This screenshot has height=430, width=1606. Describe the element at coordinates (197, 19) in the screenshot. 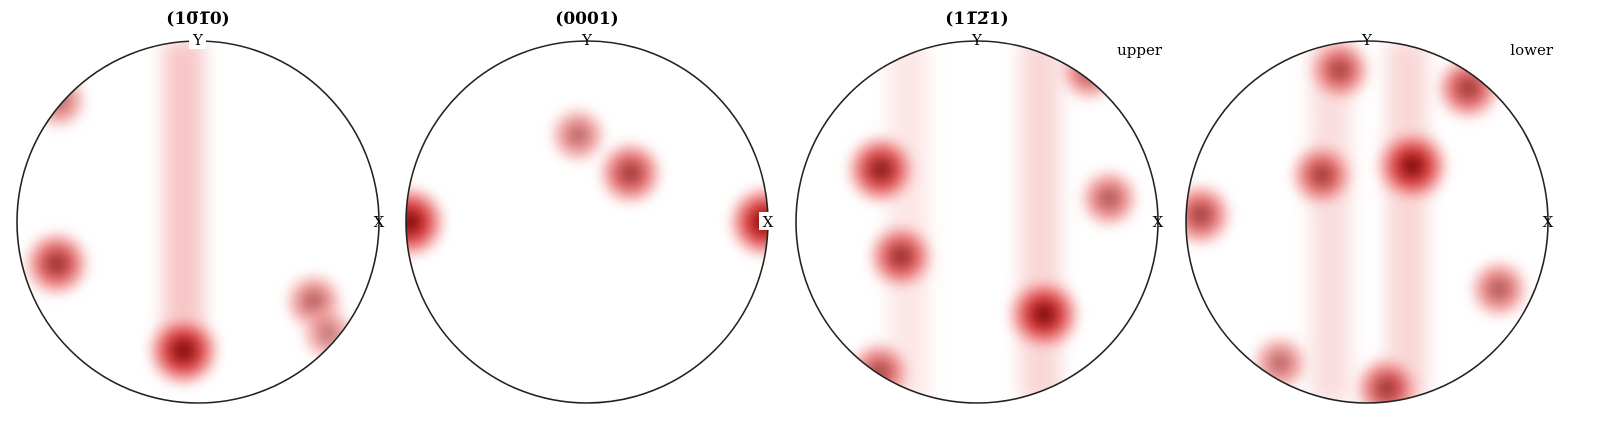

I see `pole-figure-title: (10̅1̅0)` at that location.